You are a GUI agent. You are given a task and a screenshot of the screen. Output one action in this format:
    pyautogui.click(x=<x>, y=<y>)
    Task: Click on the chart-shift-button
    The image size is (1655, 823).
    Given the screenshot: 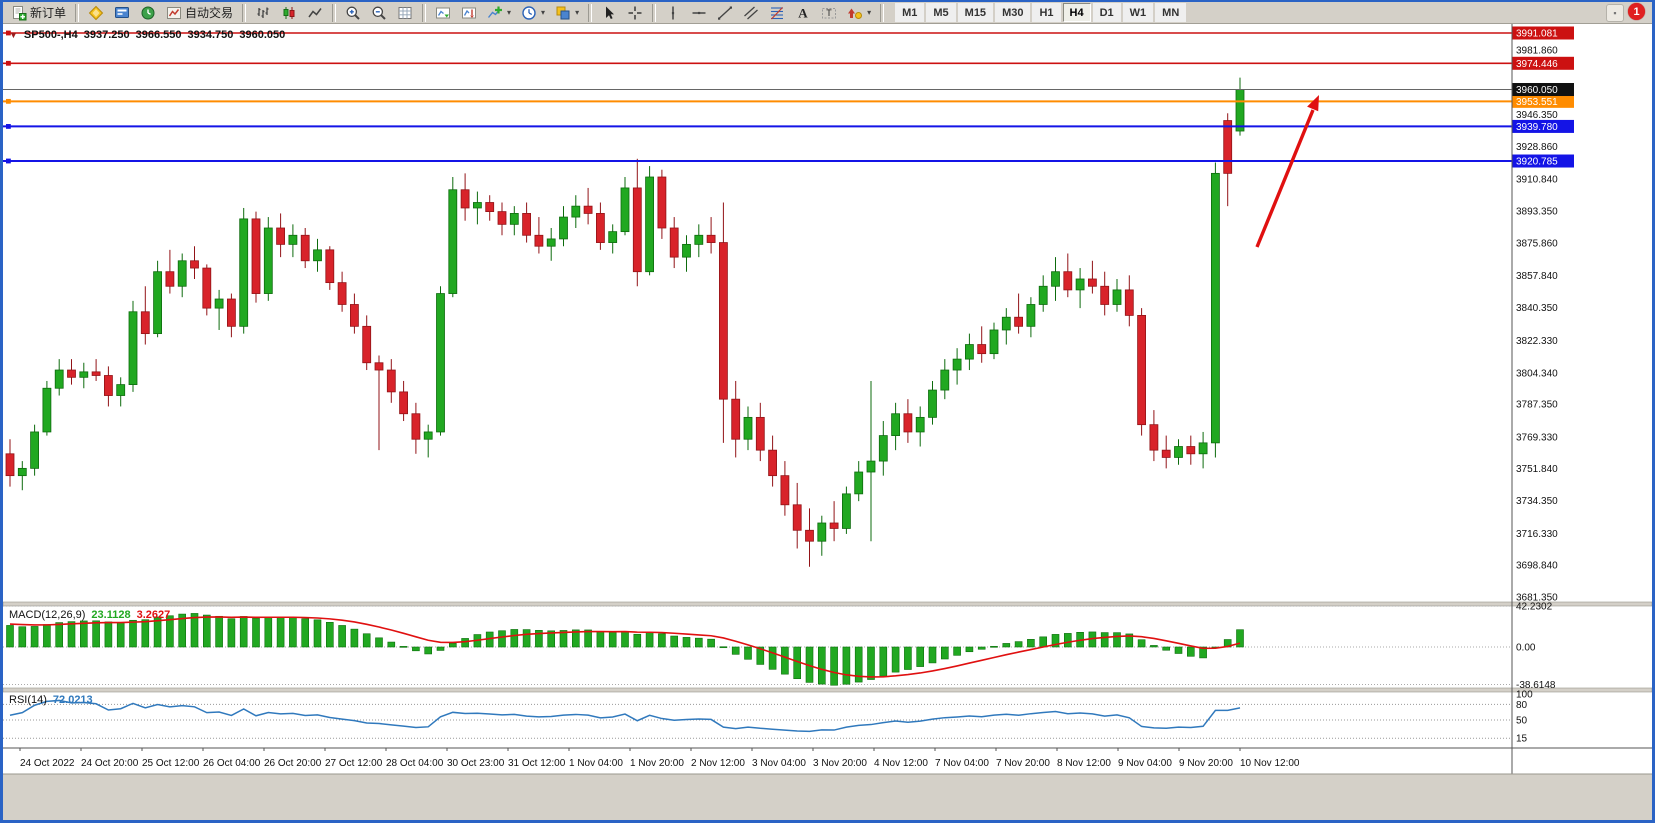 What is the action you would take?
    pyautogui.click(x=469, y=13)
    